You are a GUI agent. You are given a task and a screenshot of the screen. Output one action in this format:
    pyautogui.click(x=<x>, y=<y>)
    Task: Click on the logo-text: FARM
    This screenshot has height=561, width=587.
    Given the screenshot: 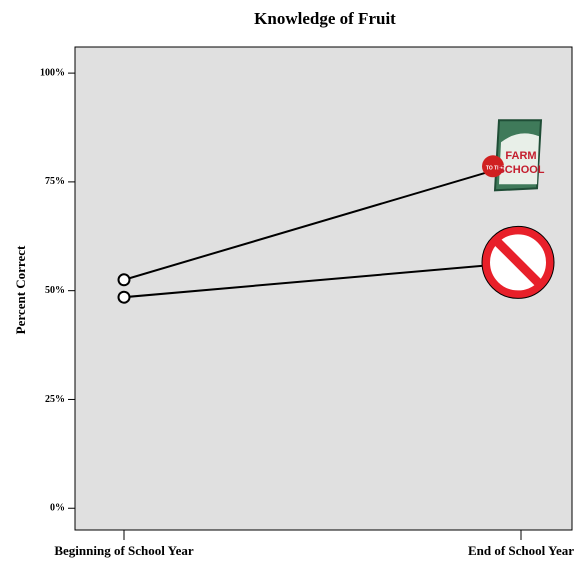 What is the action you would take?
    pyautogui.click(x=520, y=156)
    